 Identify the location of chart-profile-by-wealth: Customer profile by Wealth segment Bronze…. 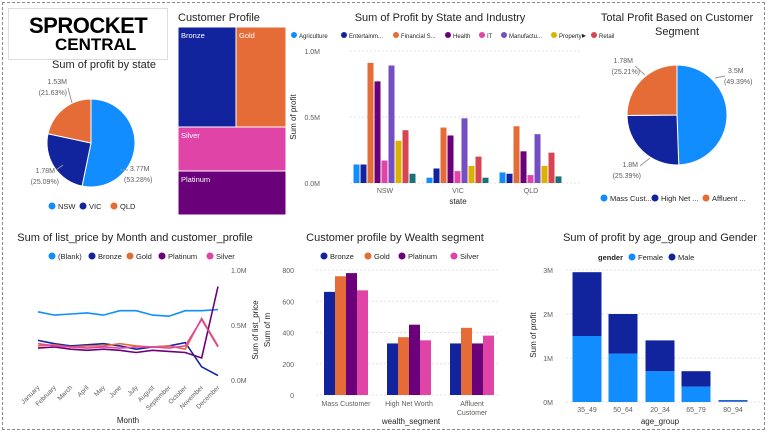
(375, 329).